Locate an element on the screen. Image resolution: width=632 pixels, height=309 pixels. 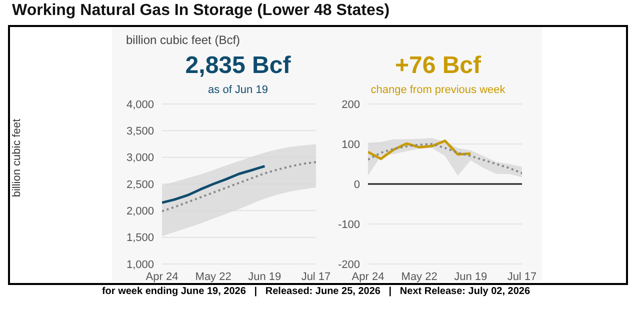
y-tick-label: 2,500 is located at coordinates (140, 184).